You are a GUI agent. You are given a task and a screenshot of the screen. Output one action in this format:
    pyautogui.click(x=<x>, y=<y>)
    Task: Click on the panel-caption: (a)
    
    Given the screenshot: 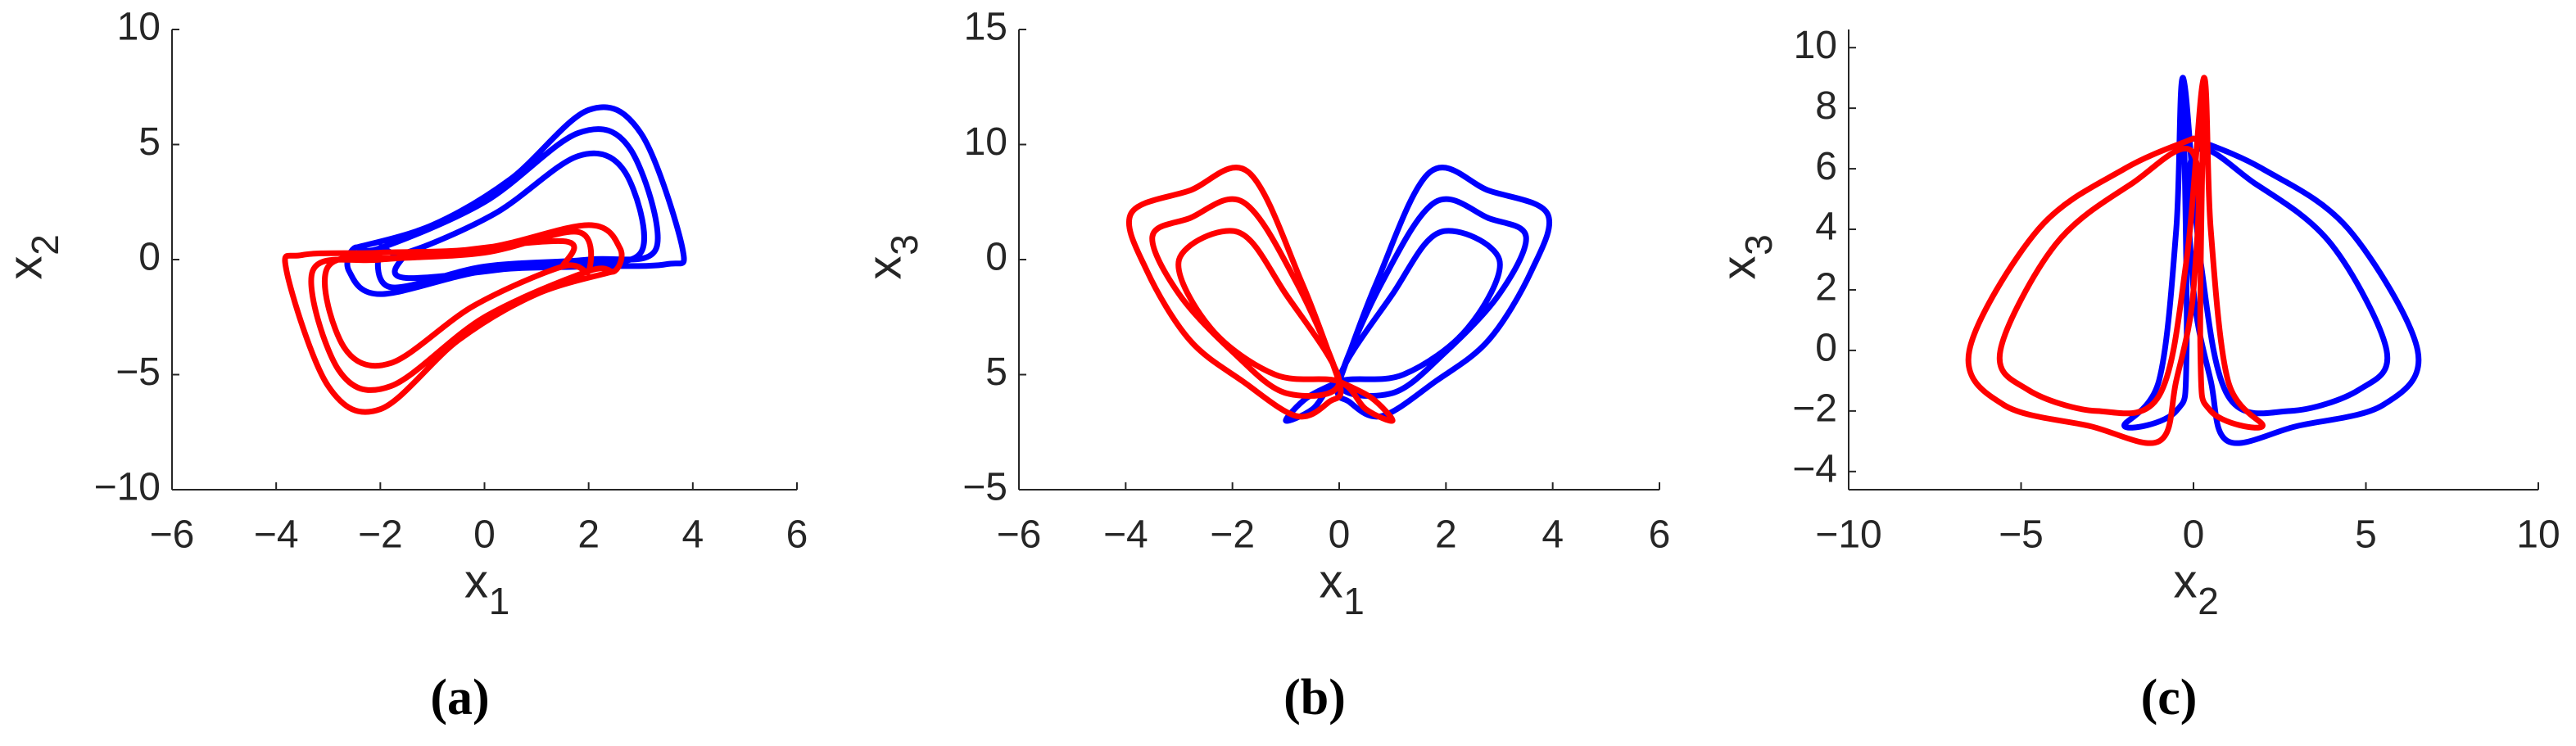 What is the action you would take?
    pyautogui.click(x=459, y=698)
    